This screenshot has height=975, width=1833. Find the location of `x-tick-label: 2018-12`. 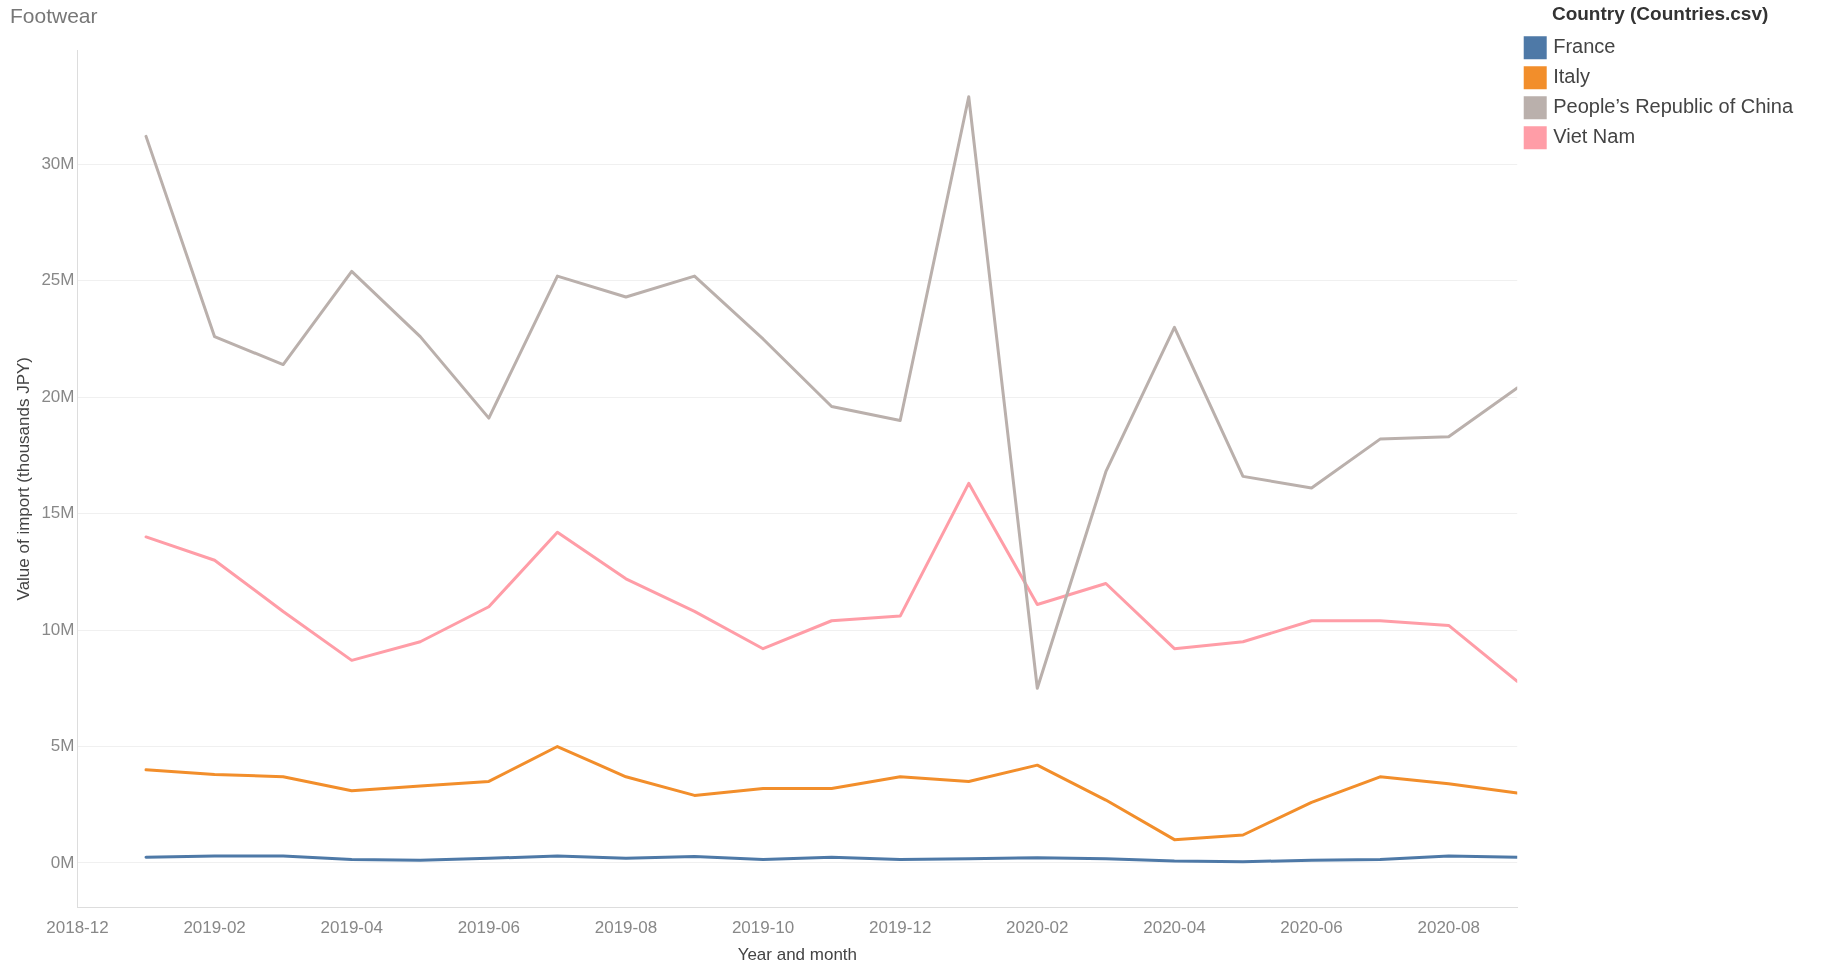

x-tick-label: 2018-12 is located at coordinates (77, 928).